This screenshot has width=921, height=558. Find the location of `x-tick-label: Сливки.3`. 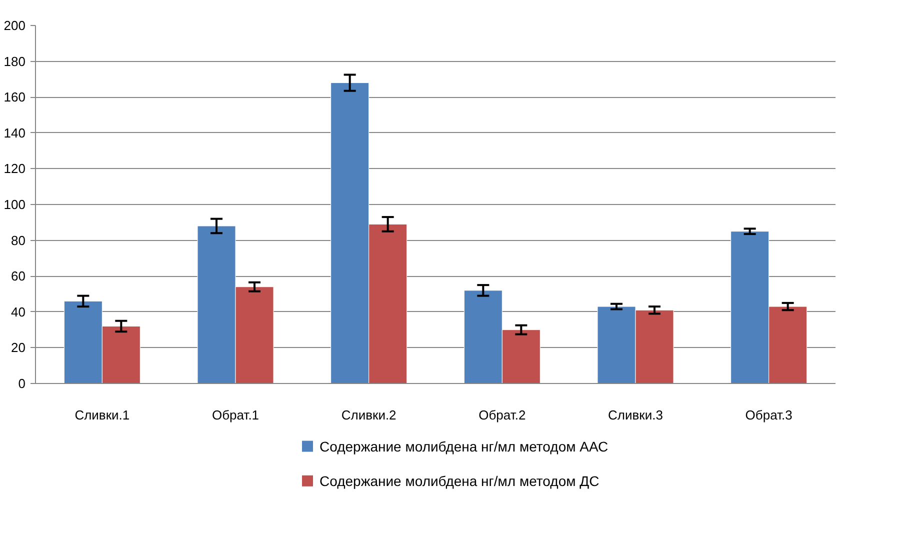

x-tick-label: Сливки.3 is located at coordinates (635, 415).